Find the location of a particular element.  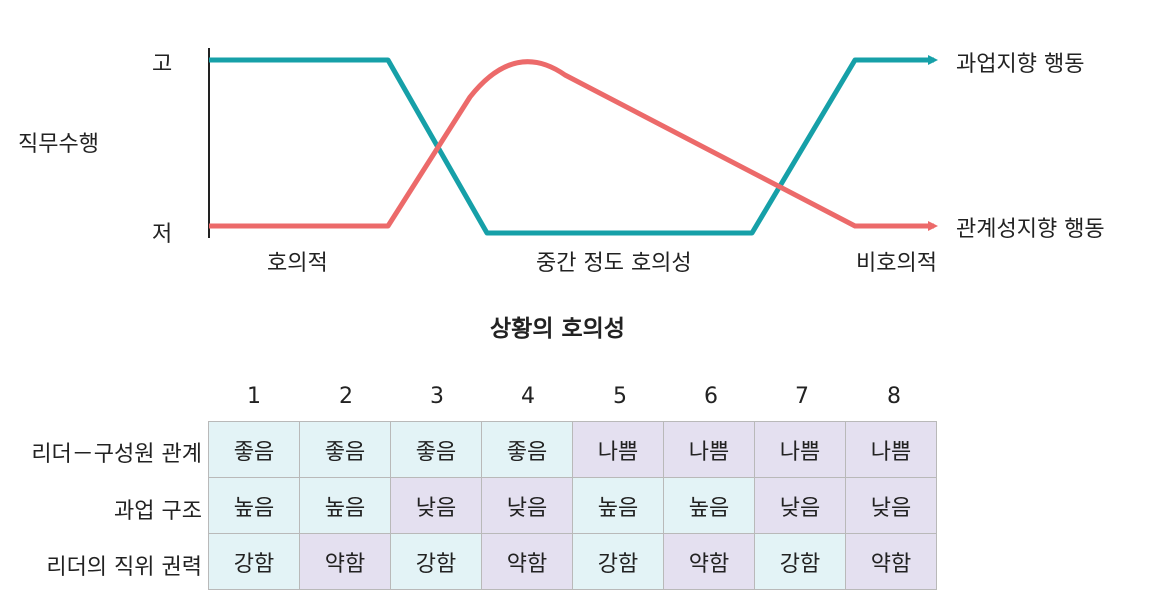

row-label-position-power: 리더의 직위 권력 is located at coordinates (124, 567).